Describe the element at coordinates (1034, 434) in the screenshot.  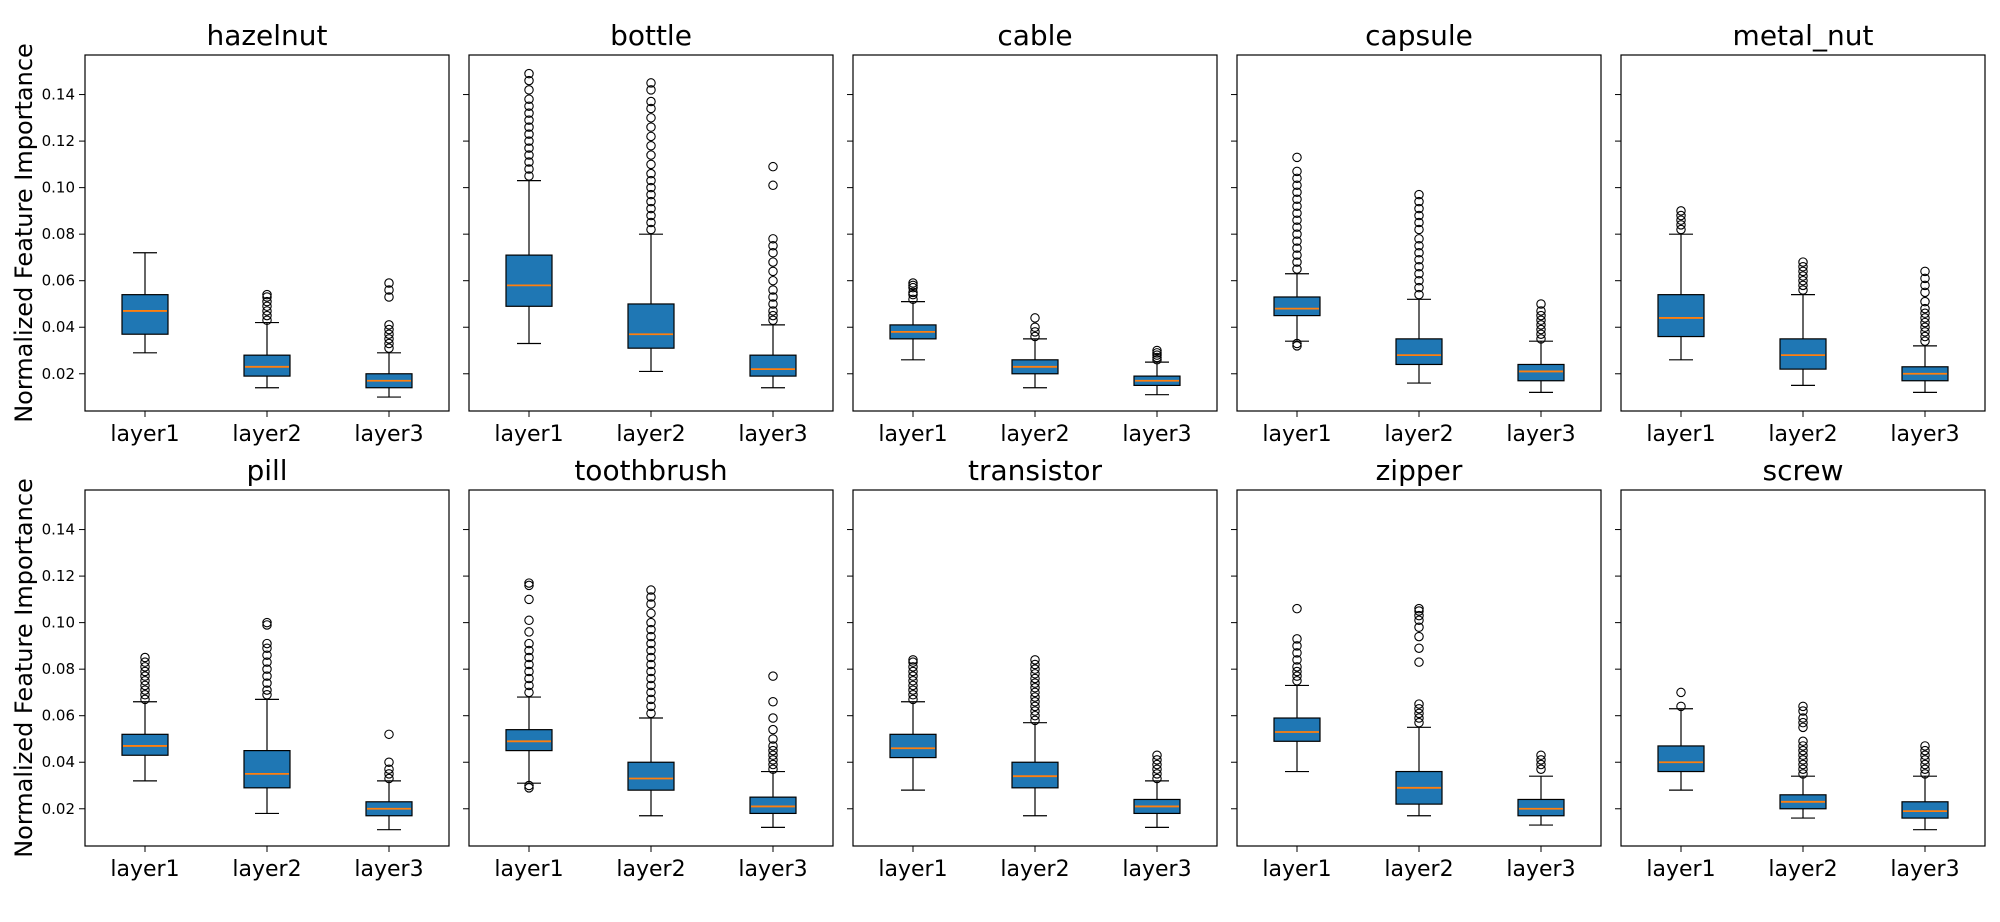
I see `xtick-label: layer2` at that location.